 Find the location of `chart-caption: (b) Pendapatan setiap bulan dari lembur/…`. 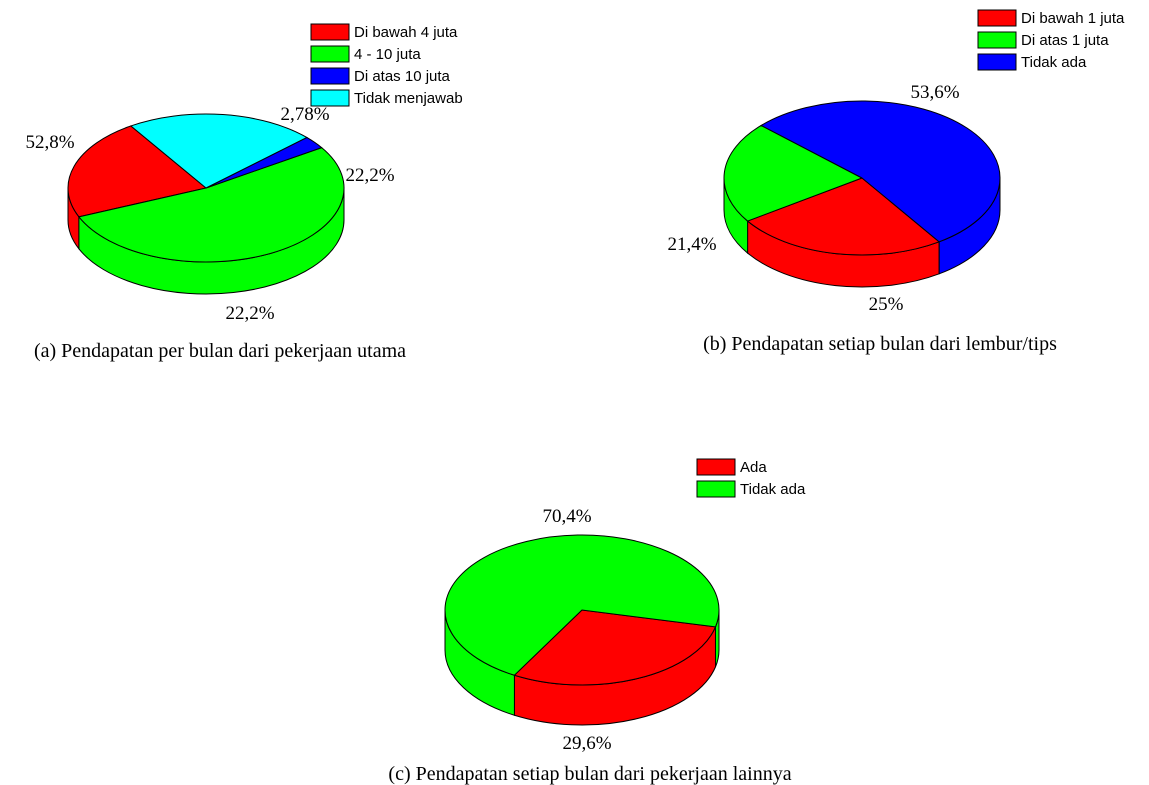

chart-caption: (b) Pendapatan setiap bulan dari lembur/… is located at coordinates (880, 344).